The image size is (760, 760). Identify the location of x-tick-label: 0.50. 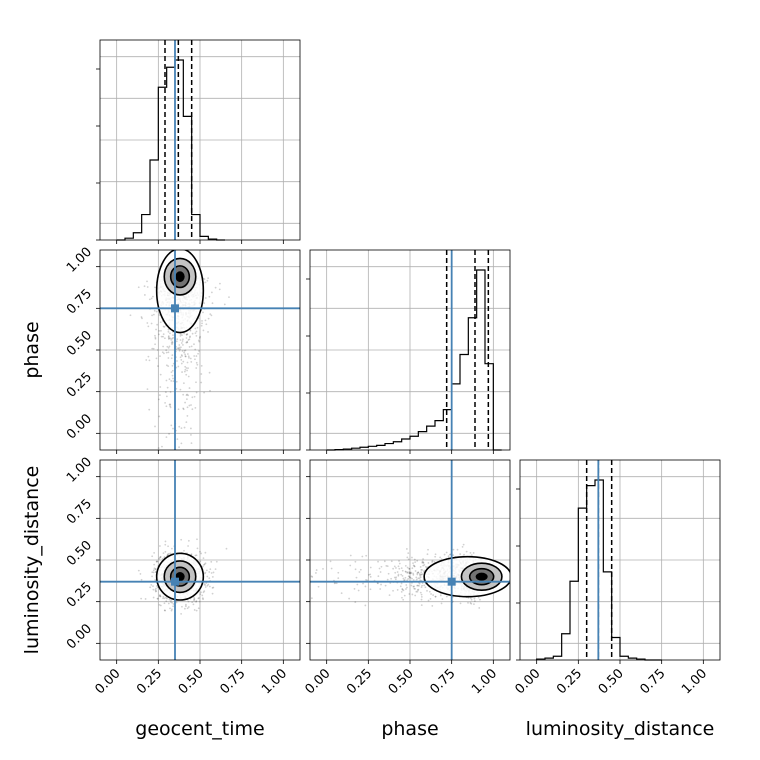
(191, 681).